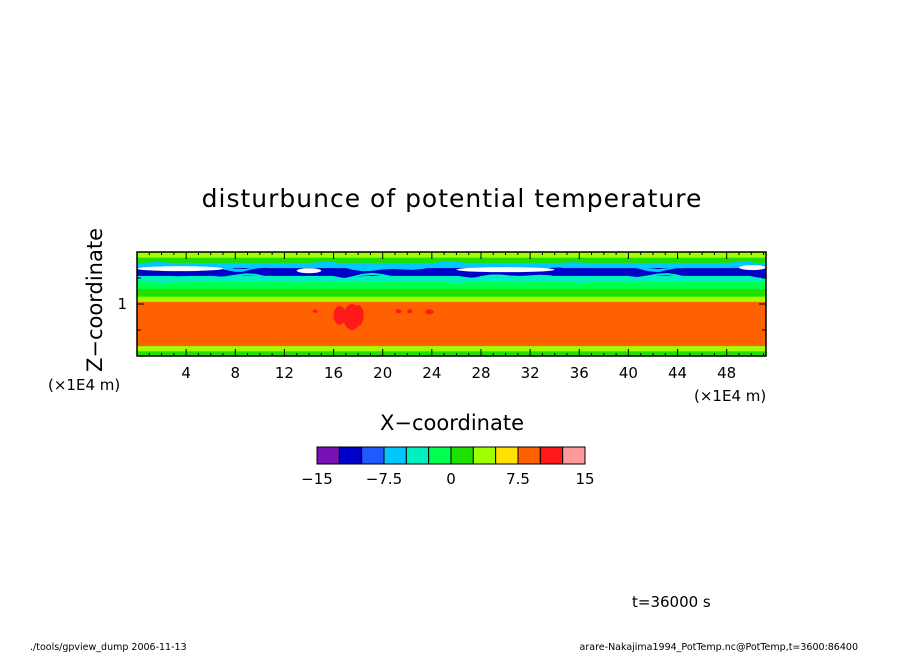 The height and width of the screenshot is (654, 904). What do you see at coordinates (518, 479) in the screenshot?
I see `colorbar-label: 7.5` at bounding box center [518, 479].